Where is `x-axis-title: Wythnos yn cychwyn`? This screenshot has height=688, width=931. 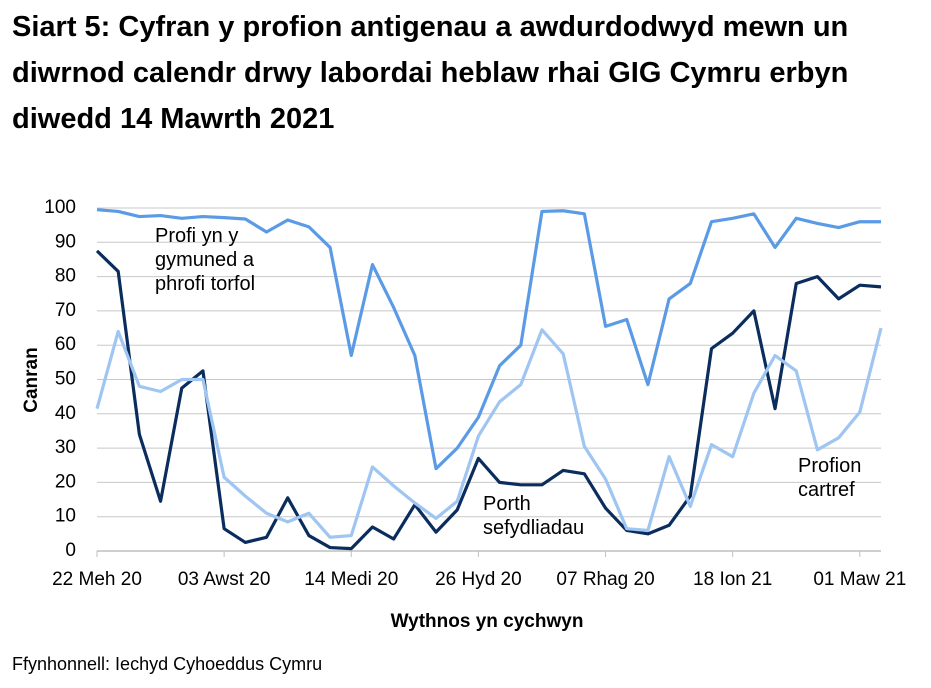 x-axis-title: Wythnos yn cychwyn is located at coordinates (487, 621).